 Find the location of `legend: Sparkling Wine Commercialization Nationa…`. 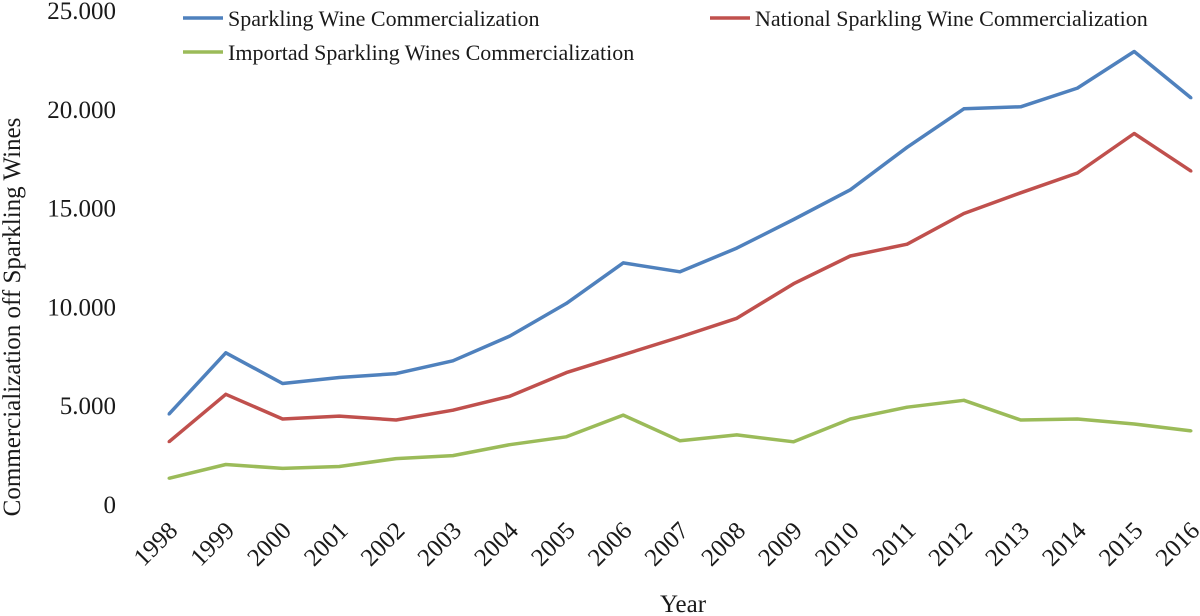

legend: Sparkling Wine Commercialization Nationa… is located at coordinates (665, 35).